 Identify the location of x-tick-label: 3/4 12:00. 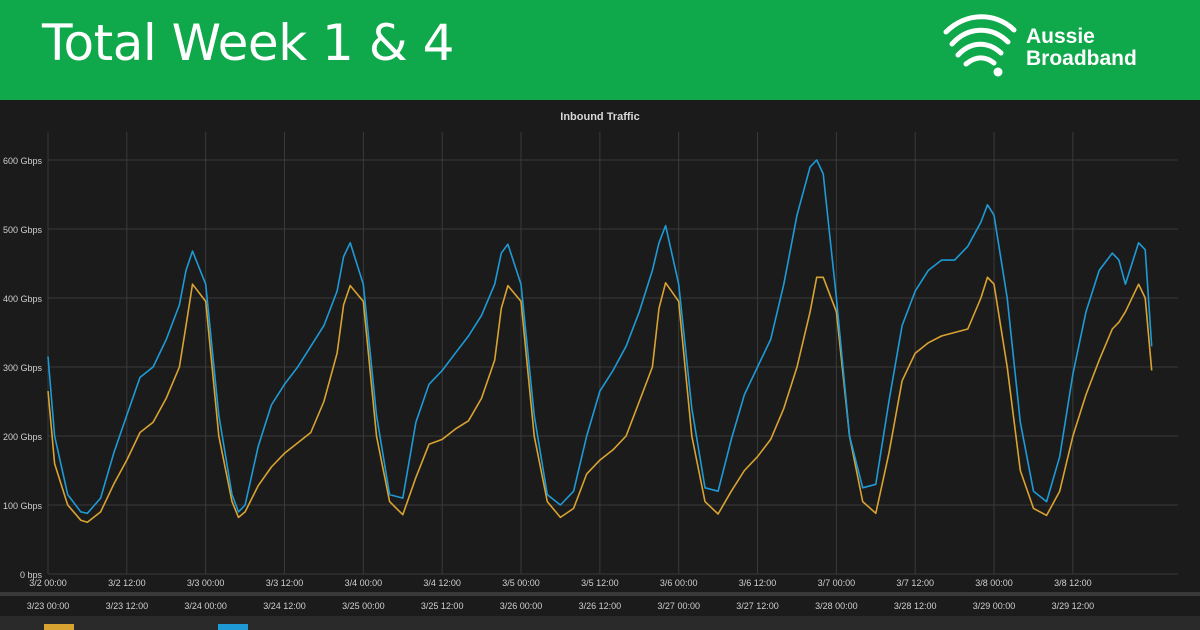
(442, 583).